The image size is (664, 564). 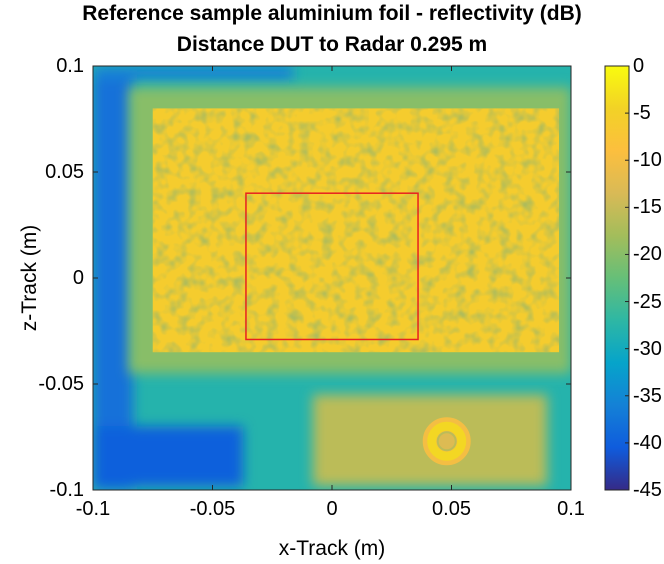 I want to click on x-axis-label: x-Track (m), so click(x=332, y=548).